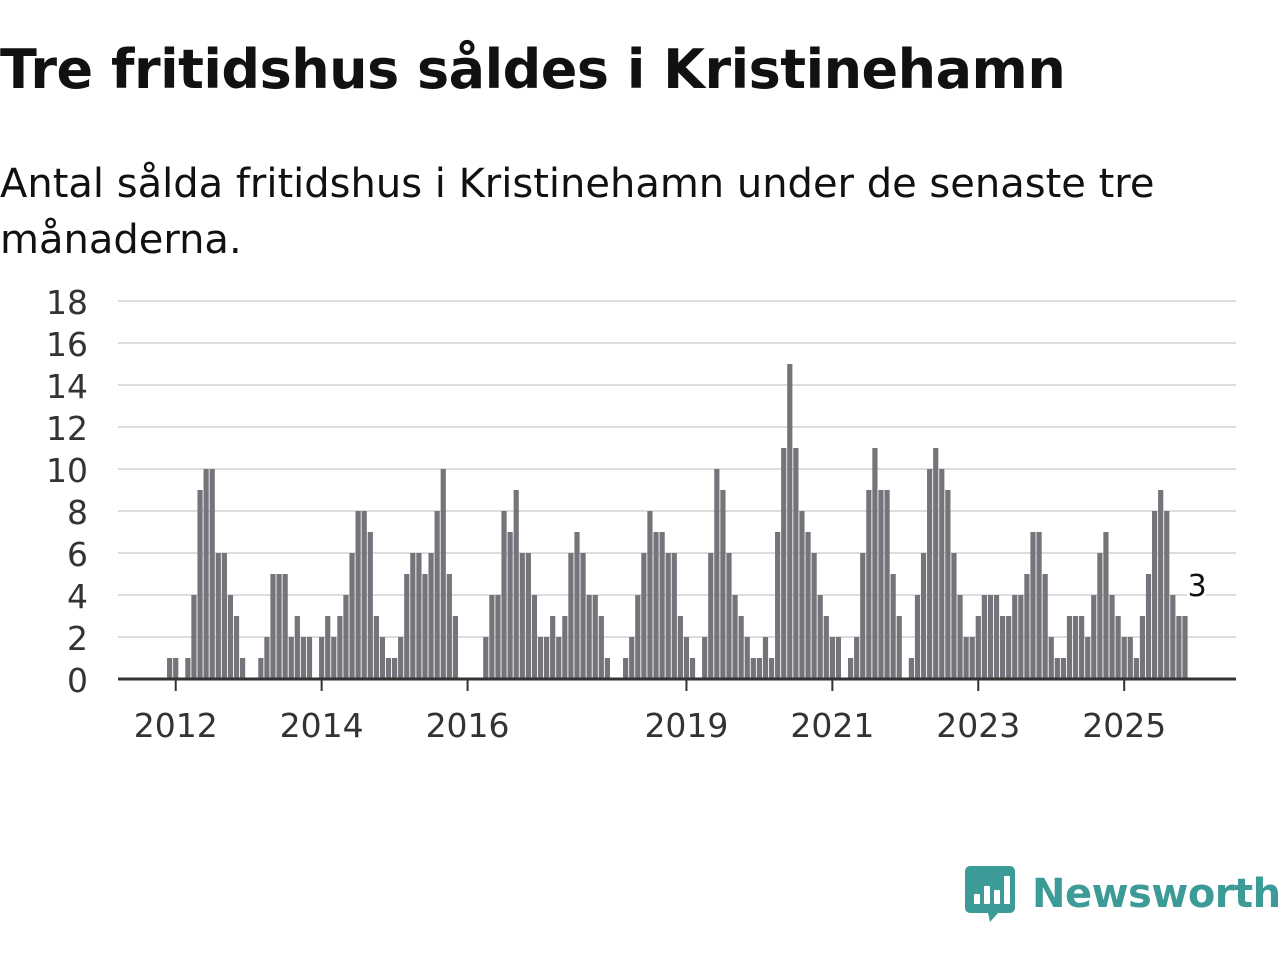  I want to click on x-tick-label: 2016, so click(468, 725).